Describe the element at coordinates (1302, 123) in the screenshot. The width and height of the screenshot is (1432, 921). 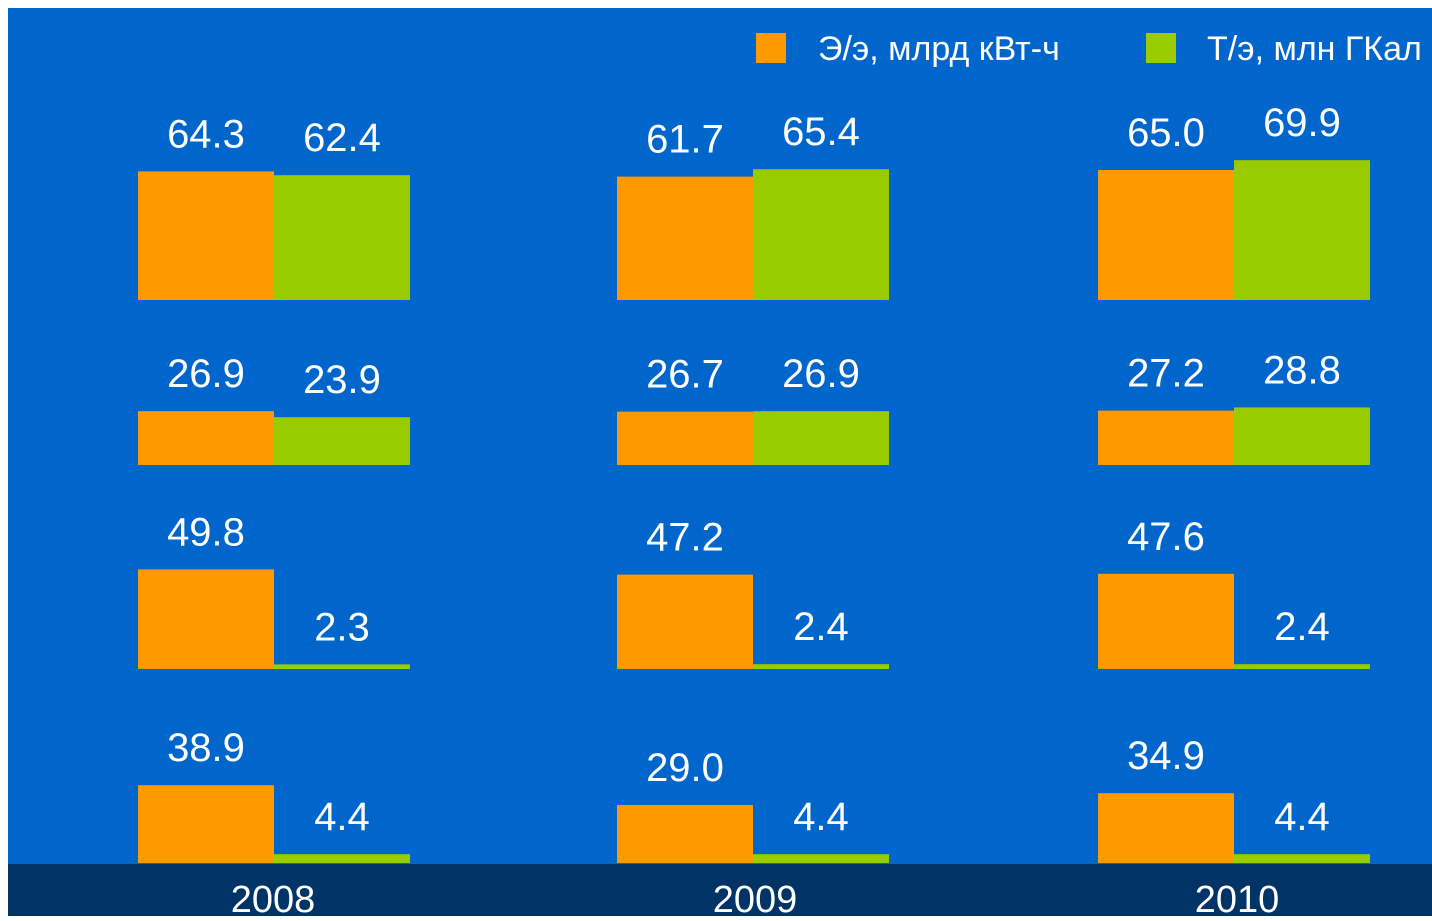
I see `value-label-row1-heat-2010: 69.9` at that location.